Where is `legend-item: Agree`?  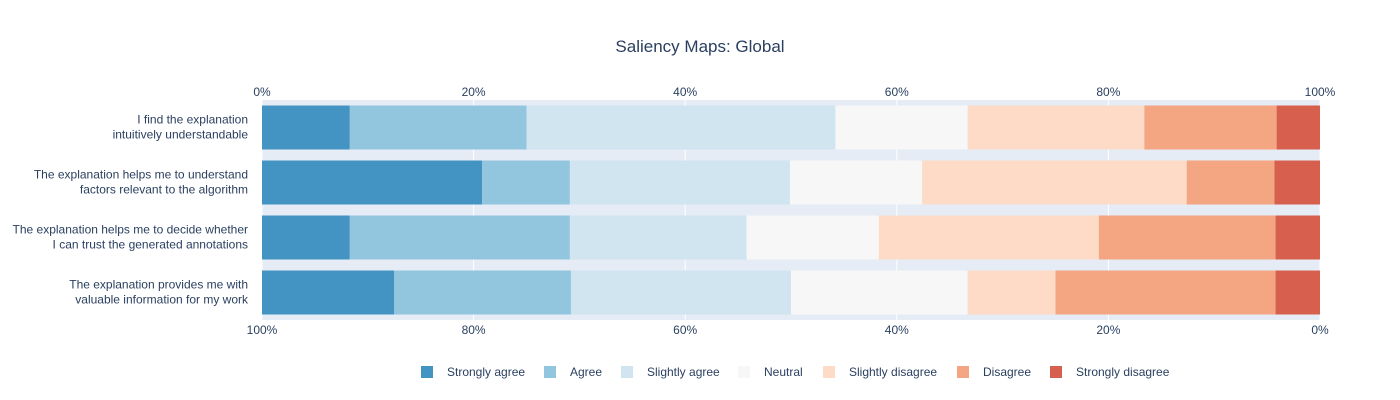 legend-item: Agree is located at coordinates (573, 372).